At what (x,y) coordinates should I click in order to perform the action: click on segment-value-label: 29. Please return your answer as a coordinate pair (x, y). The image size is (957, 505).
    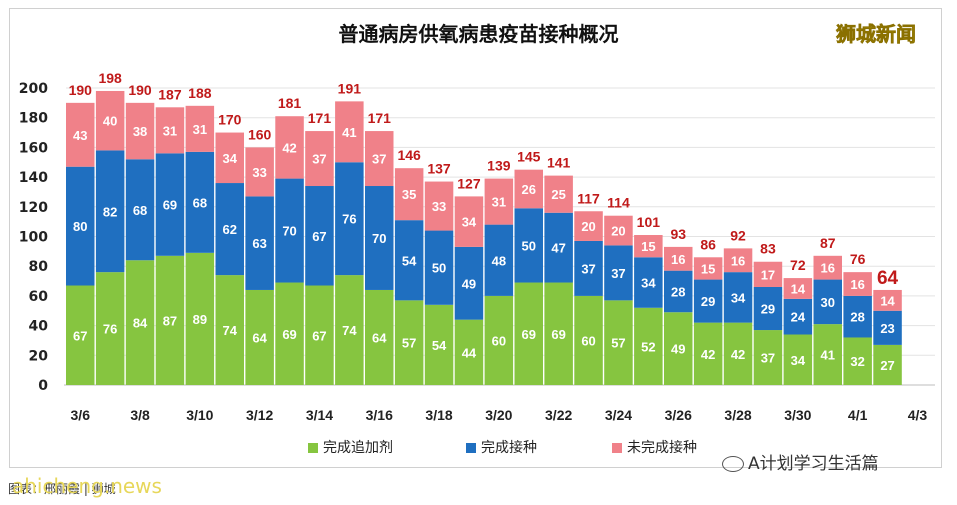
    Looking at the image, I should click on (768, 309).